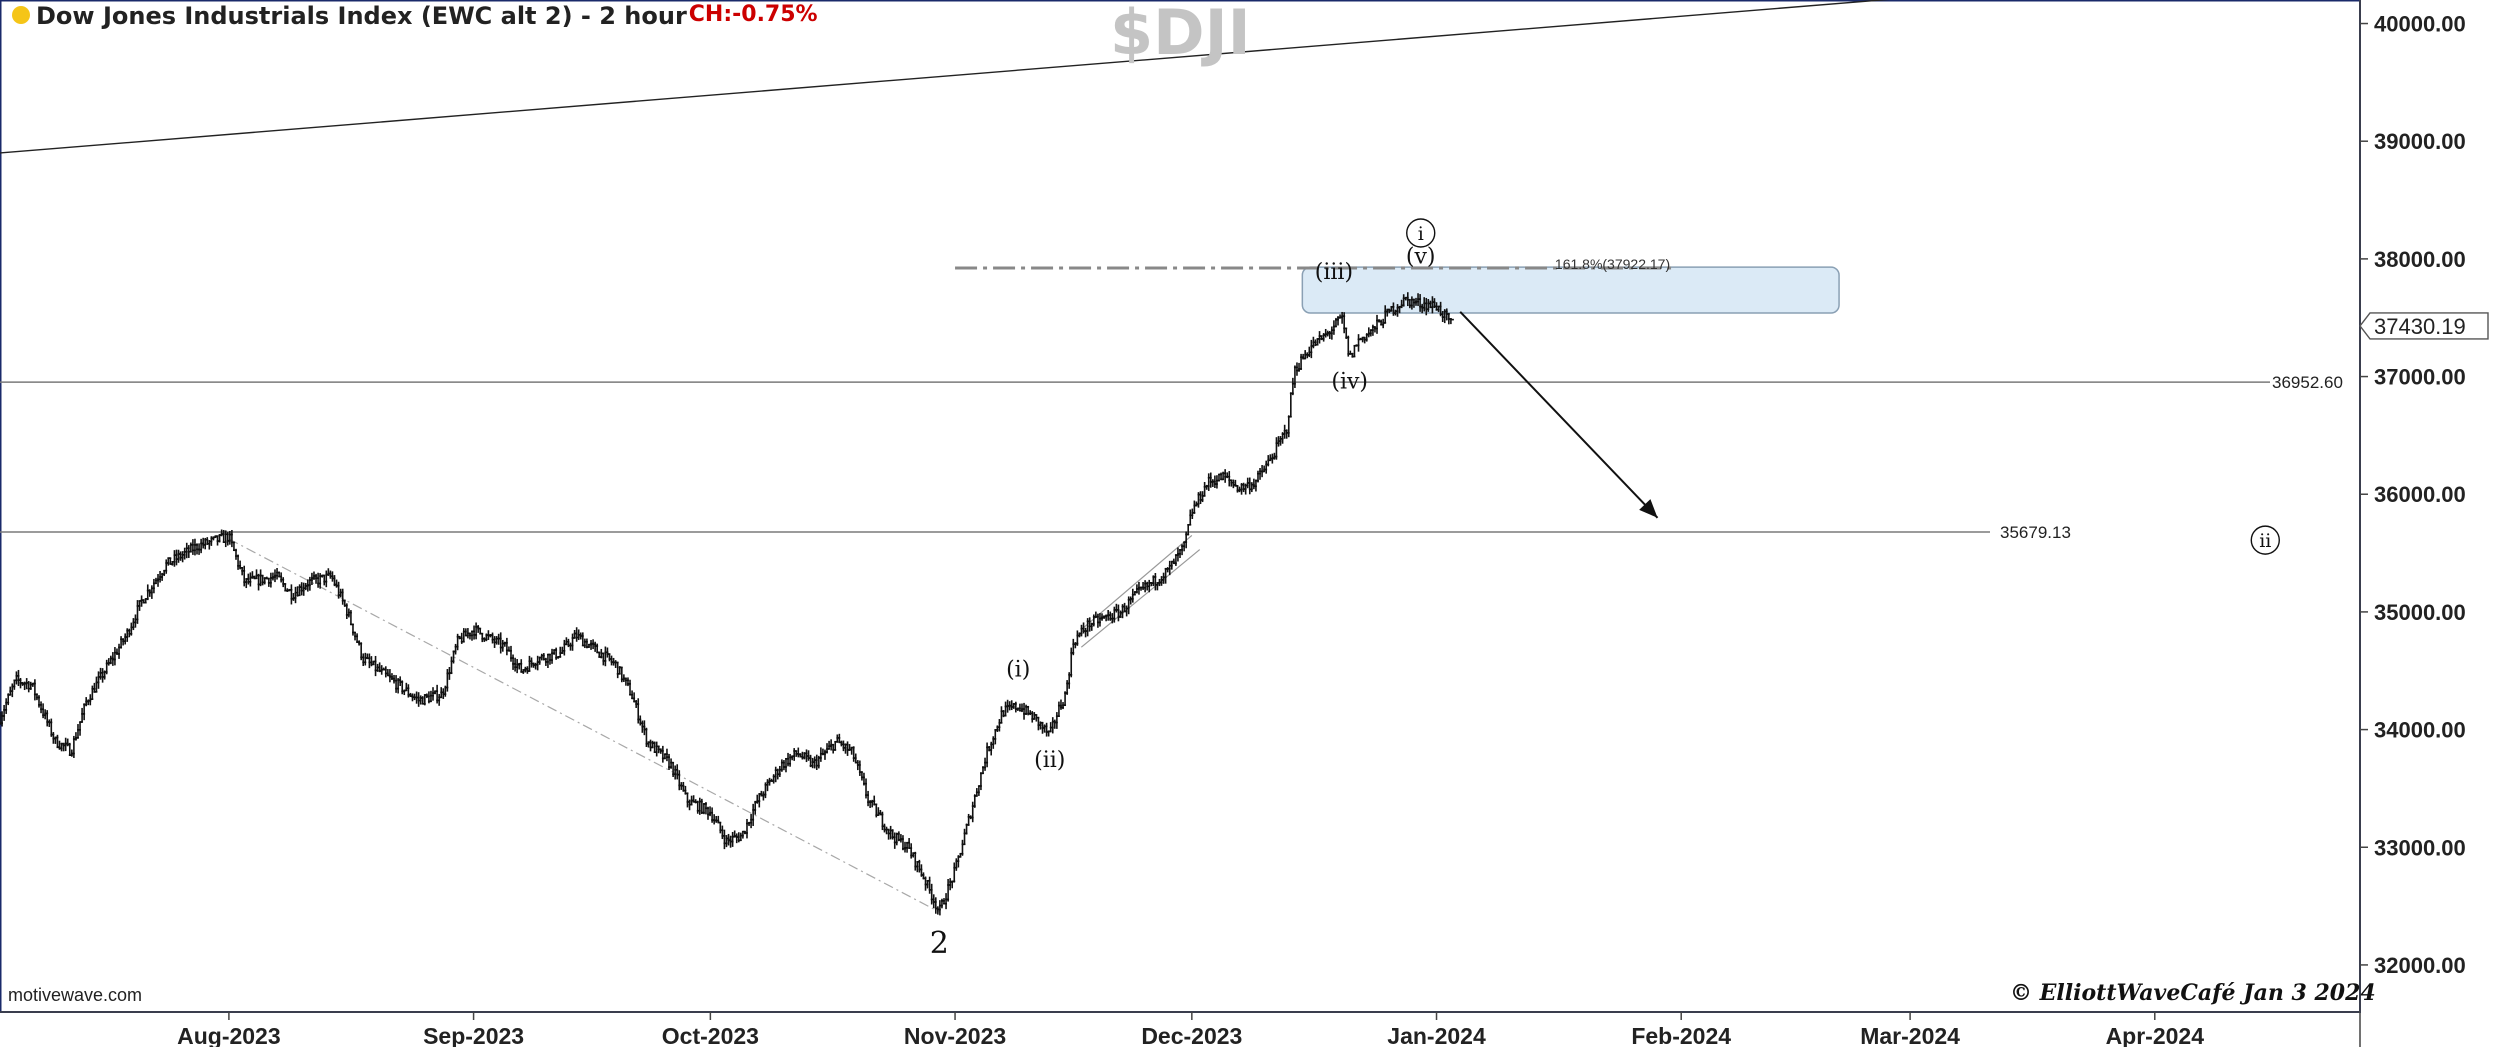 The width and height of the screenshot is (2494, 1047). Describe the element at coordinates (1349, 381) in the screenshot. I see `wave-label: (iv)` at that location.